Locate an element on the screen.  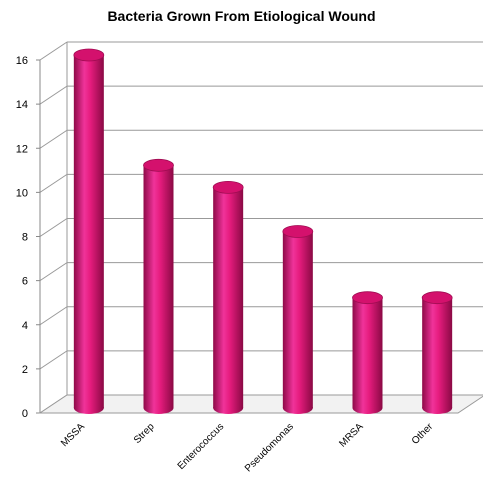
chart-title: Bacteria Grown From Etiological Wound is located at coordinates (241, 16).